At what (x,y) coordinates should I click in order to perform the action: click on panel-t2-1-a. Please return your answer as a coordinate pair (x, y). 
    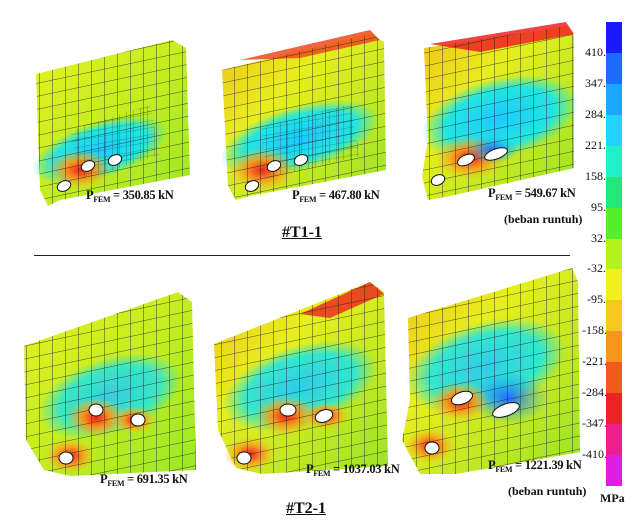
    Looking at the image, I should click on (110, 384).